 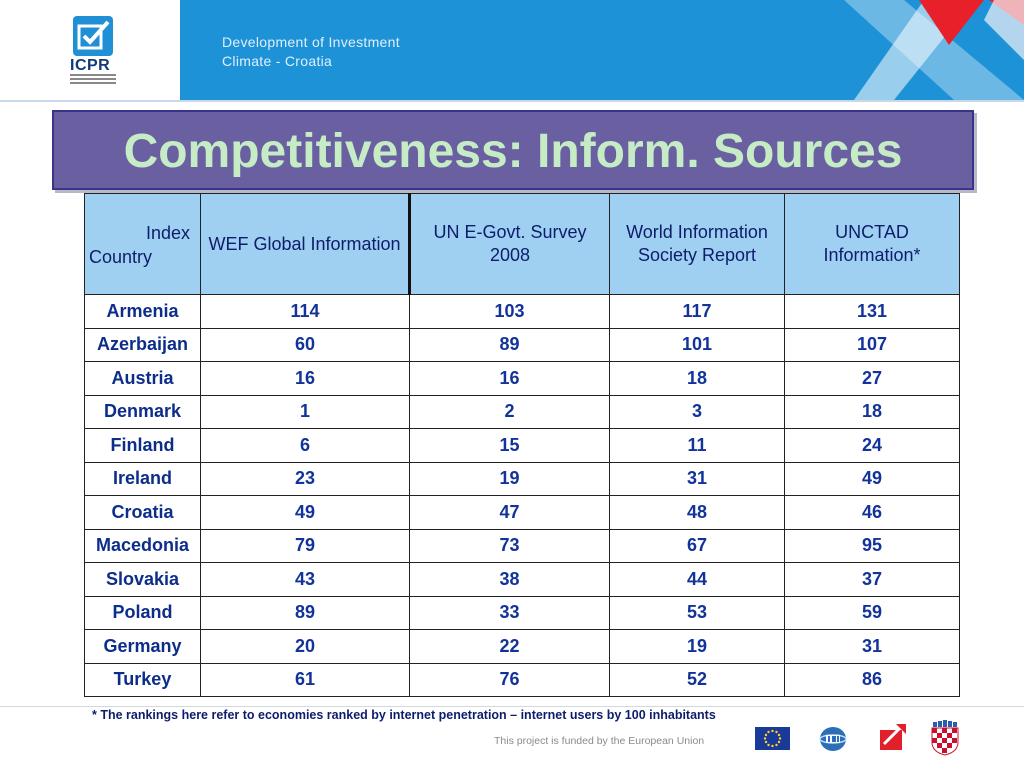 What do you see at coordinates (872, 344) in the screenshot?
I see `rank-cell: 107` at bounding box center [872, 344].